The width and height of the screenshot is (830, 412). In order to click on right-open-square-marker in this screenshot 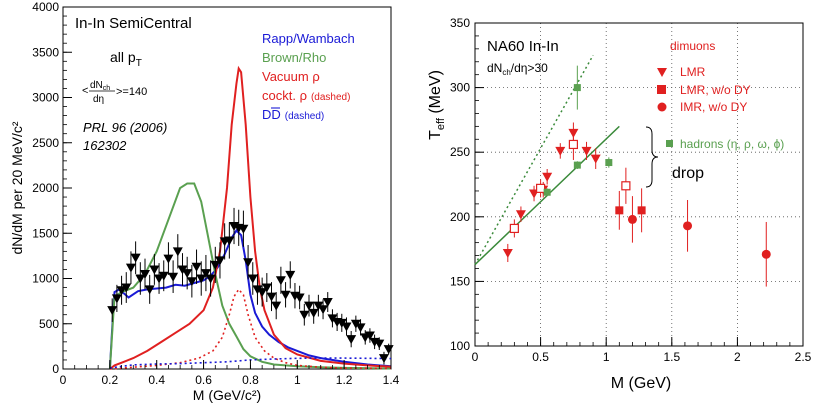, I will do `click(573, 144)`.